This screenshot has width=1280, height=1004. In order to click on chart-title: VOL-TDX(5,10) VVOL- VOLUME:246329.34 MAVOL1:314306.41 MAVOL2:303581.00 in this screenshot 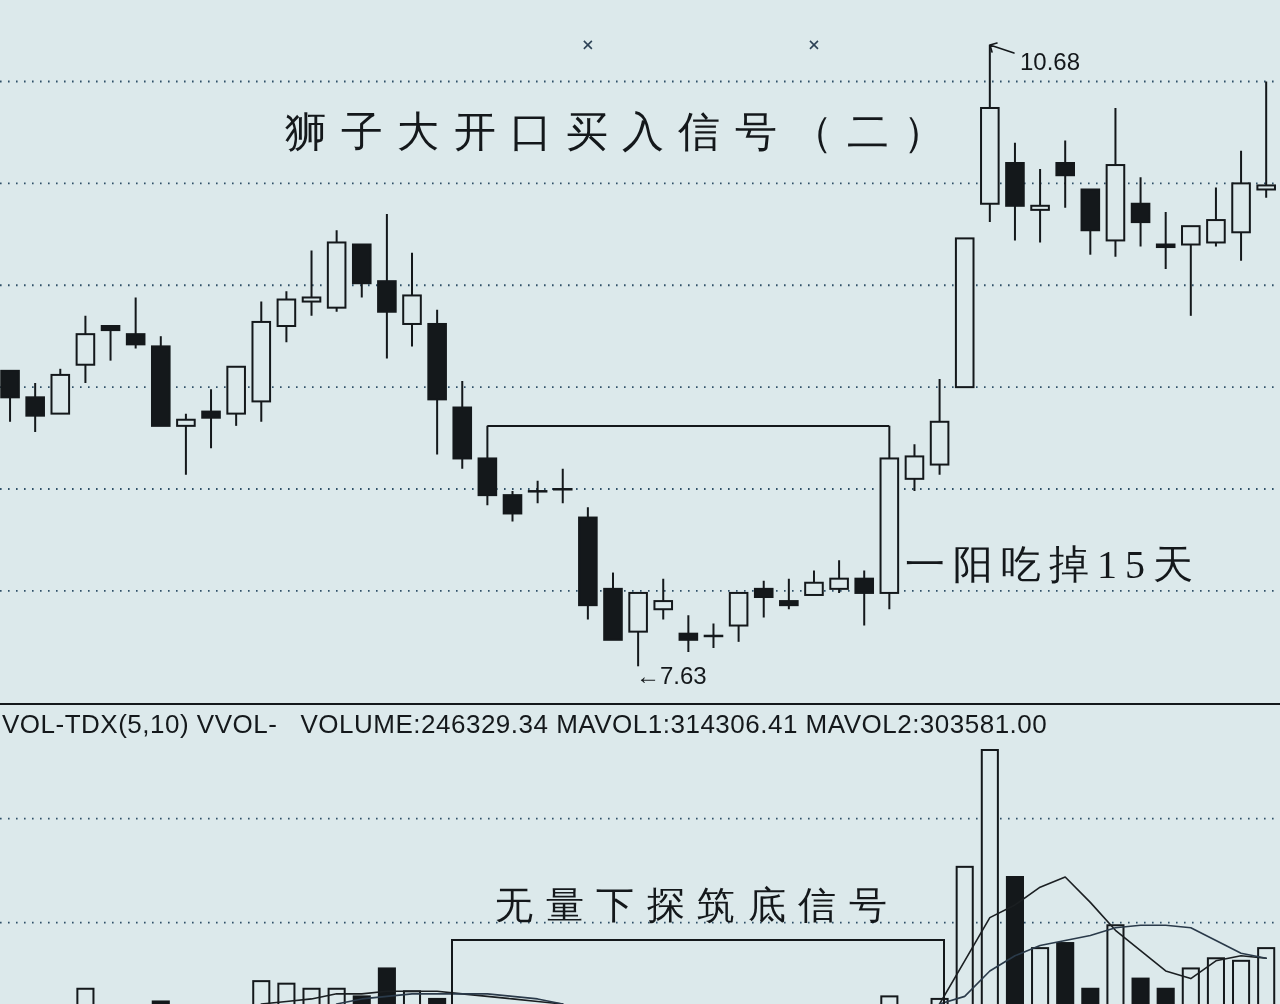, I will do `click(525, 724)`.